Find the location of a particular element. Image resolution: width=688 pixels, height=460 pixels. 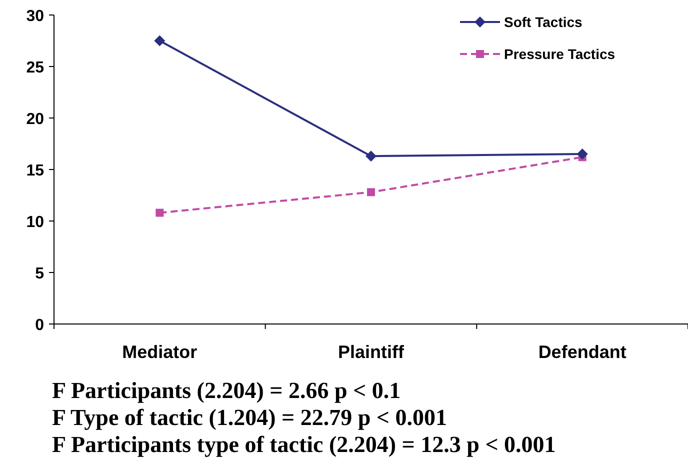

y-tick-label: 15 is located at coordinates (35, 171).